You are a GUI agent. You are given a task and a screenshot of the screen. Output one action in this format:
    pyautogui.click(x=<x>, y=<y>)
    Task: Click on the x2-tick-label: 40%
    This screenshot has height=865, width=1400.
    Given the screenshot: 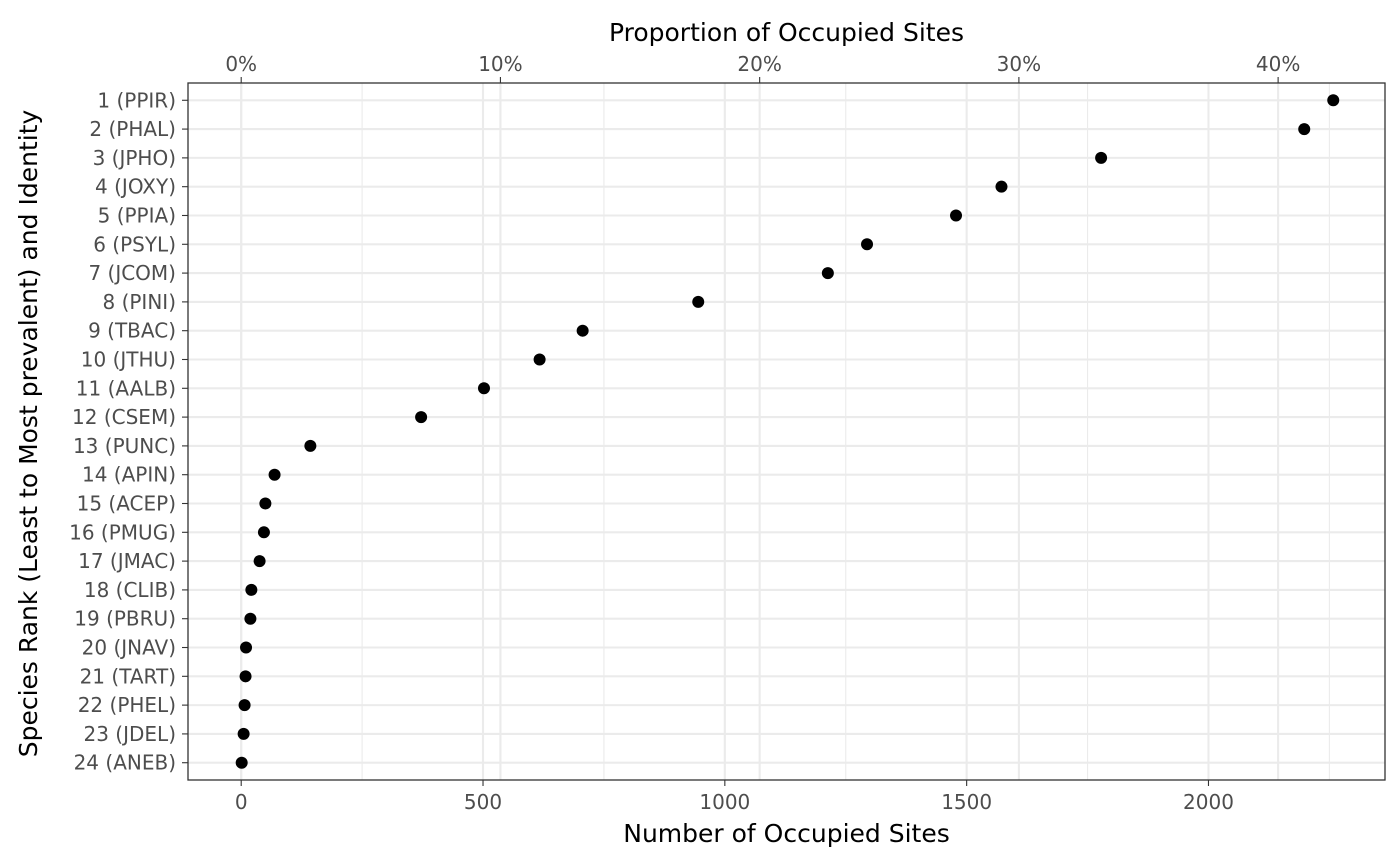 What is the action you would take?
    pyautogui.click(x=1278, y=64)
    